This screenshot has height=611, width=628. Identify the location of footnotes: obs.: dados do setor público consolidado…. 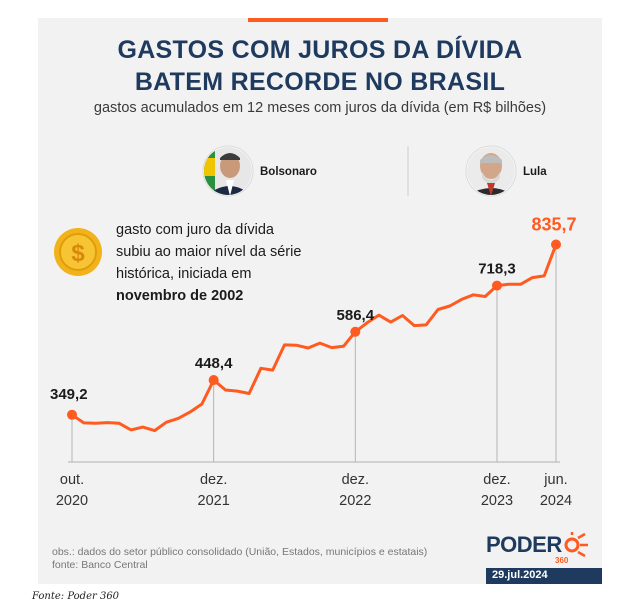
(239, 559).